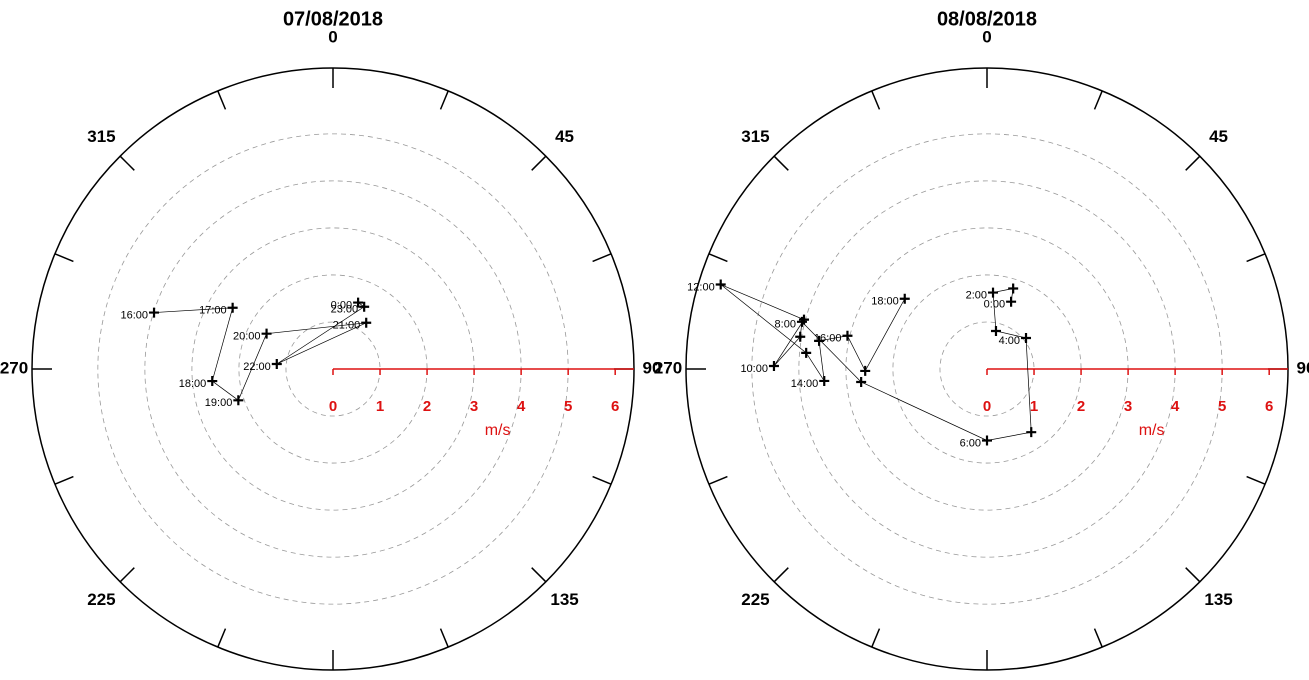 The width and height of the screenshot is (1309, 680). What do you see at coordinates (976, 295) in the screenshot?
I see `point-label: 2:00` at bounding box center [976, 295].